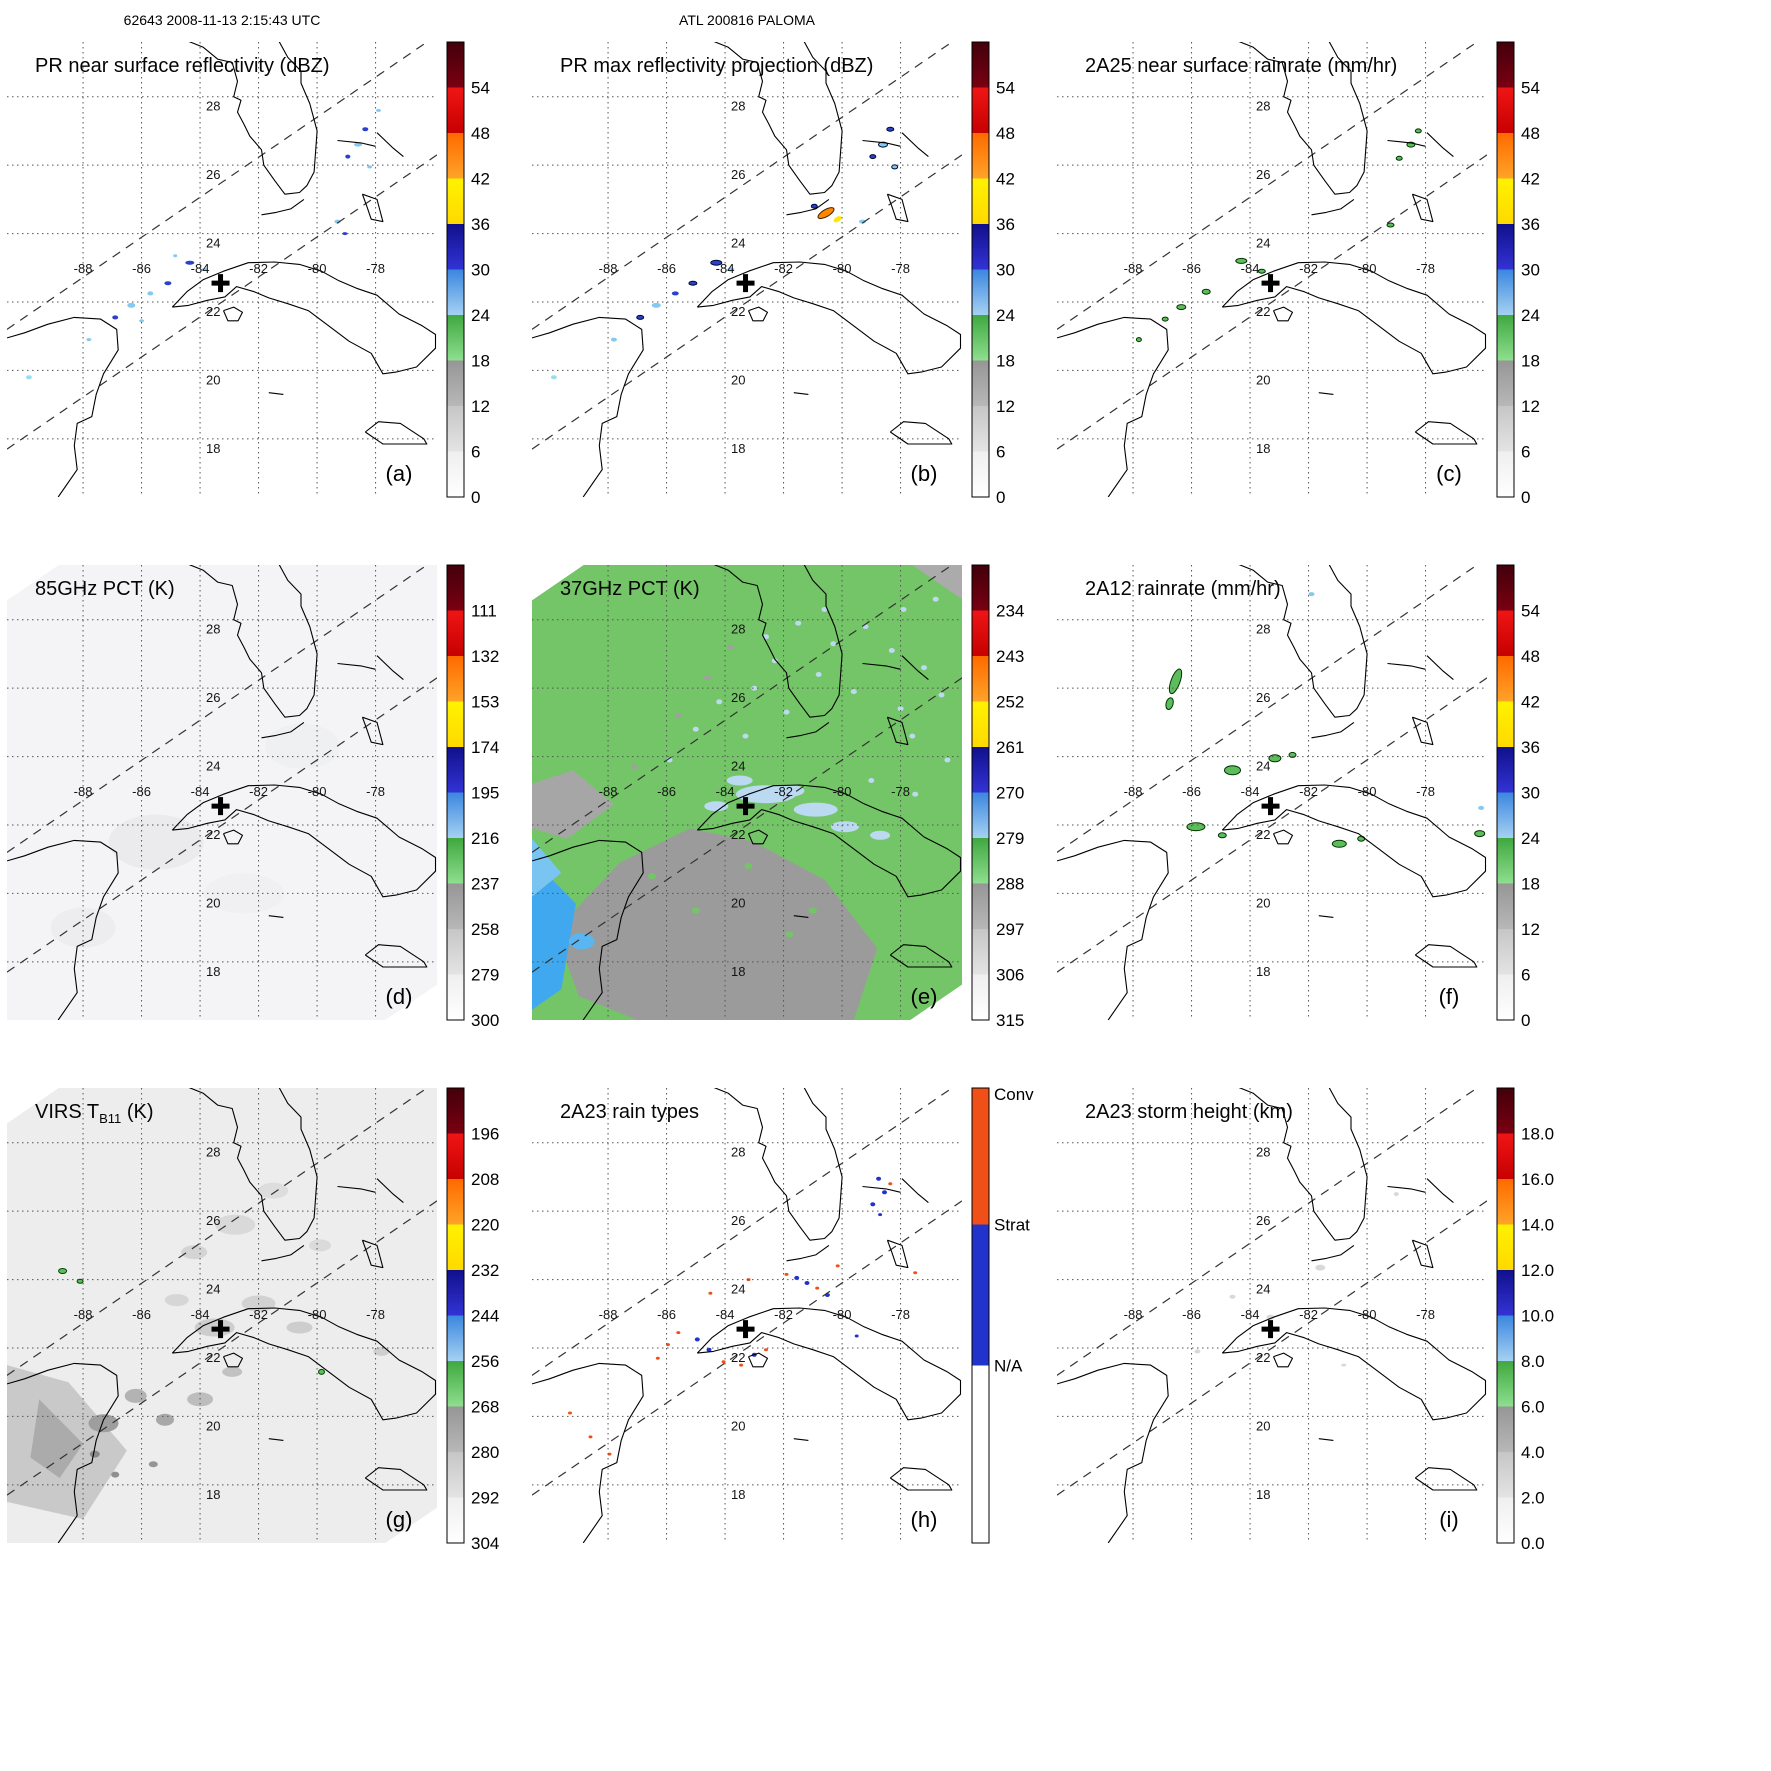  I want to click on panel-letter: (b), so click(924, 473).